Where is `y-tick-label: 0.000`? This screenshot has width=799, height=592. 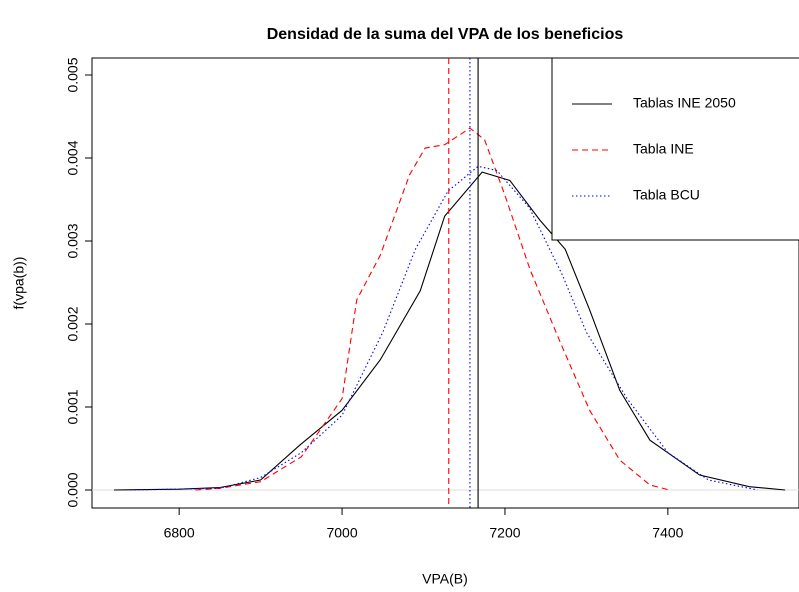 y-tick-label: 0.000 is located at coordinates (73, 489).